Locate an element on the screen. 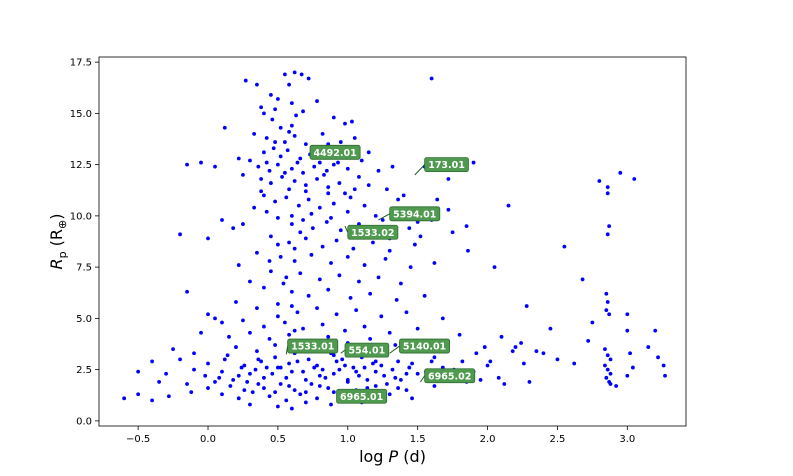 The width and height of the screenshot is (793, 476). annotation-label: 4492.01 is located at coordinates (334, 153).